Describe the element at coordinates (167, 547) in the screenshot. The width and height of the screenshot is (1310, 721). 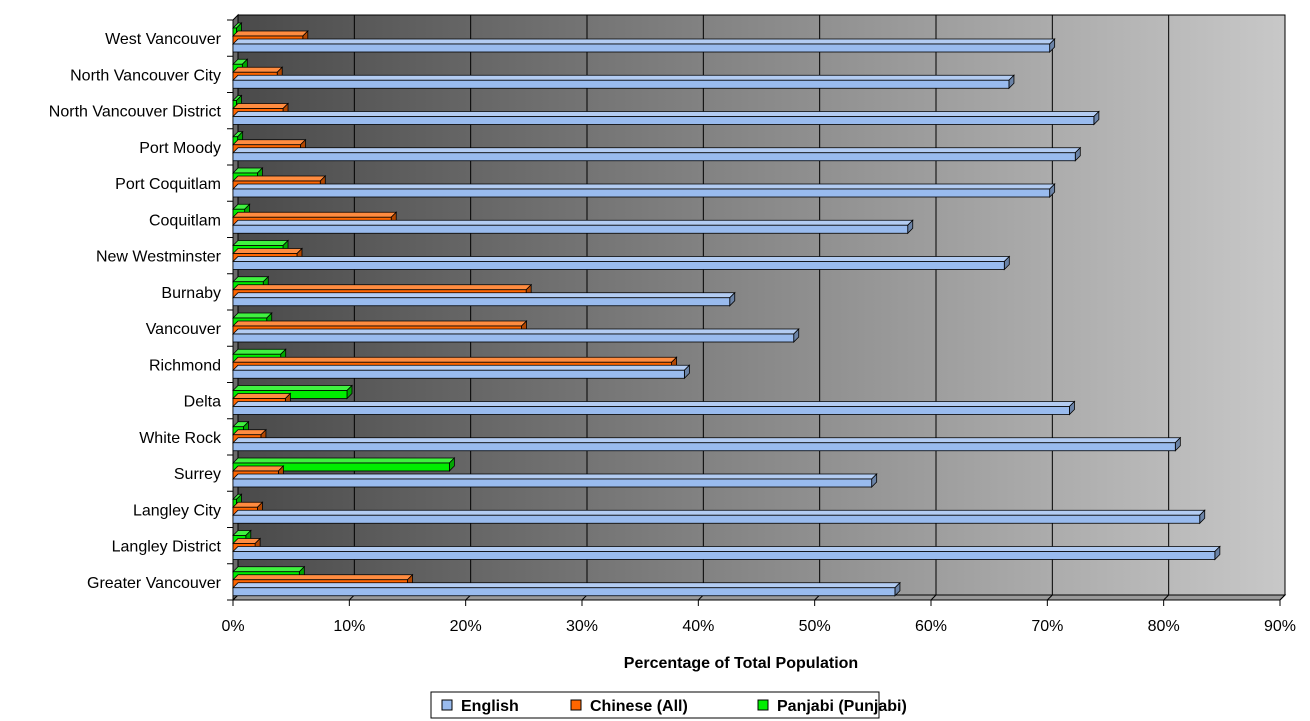
I see `category-label: Langley District` at that location.